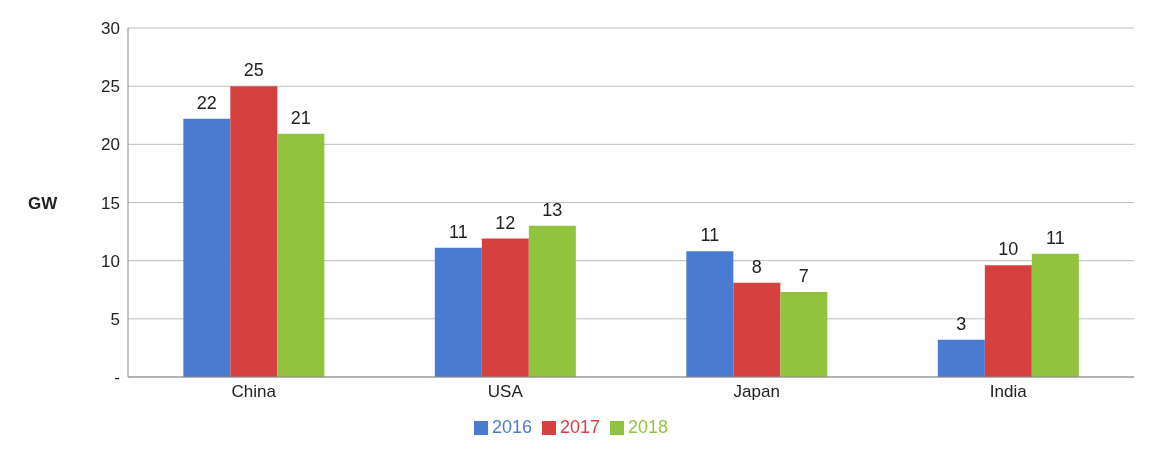 The width and height of the screenshot is (1162, 457). I want to click on x-tick-label: USA, so click(505, 392).